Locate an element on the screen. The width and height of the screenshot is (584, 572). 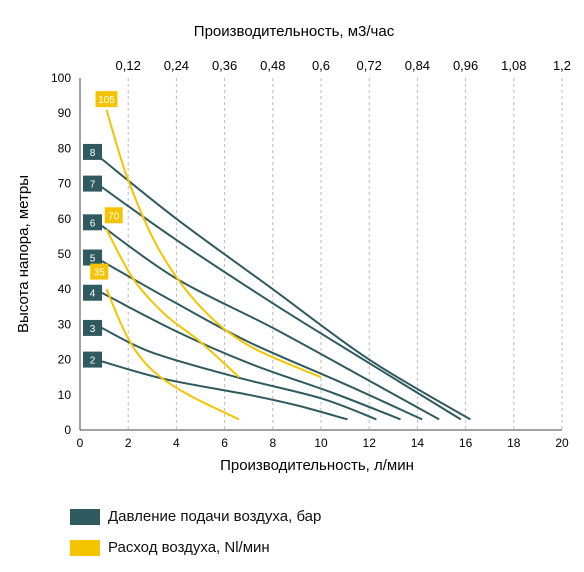
air-label-70: 70 is located at coordinates (113, 215).